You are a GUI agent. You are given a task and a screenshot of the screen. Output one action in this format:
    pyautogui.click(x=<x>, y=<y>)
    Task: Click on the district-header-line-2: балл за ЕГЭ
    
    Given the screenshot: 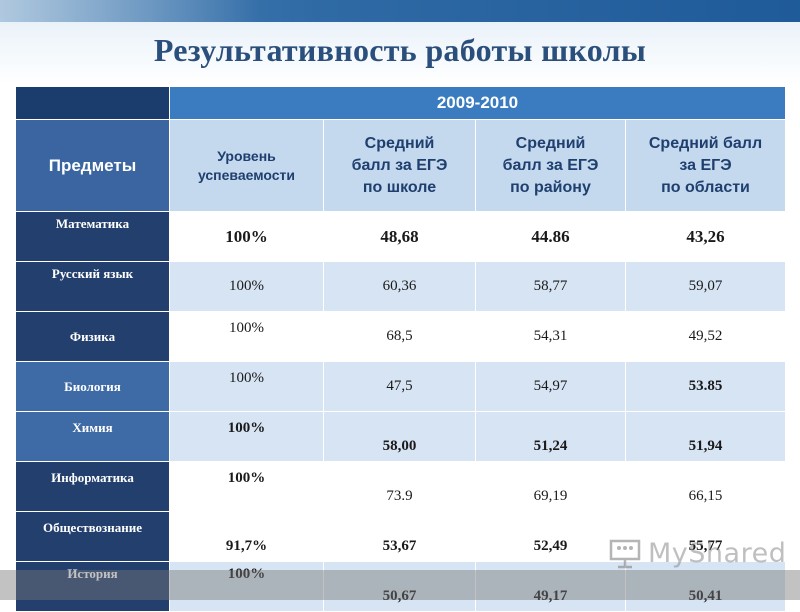 What is the action you would take?
    pyautogui.click(x=550, y=165)
    